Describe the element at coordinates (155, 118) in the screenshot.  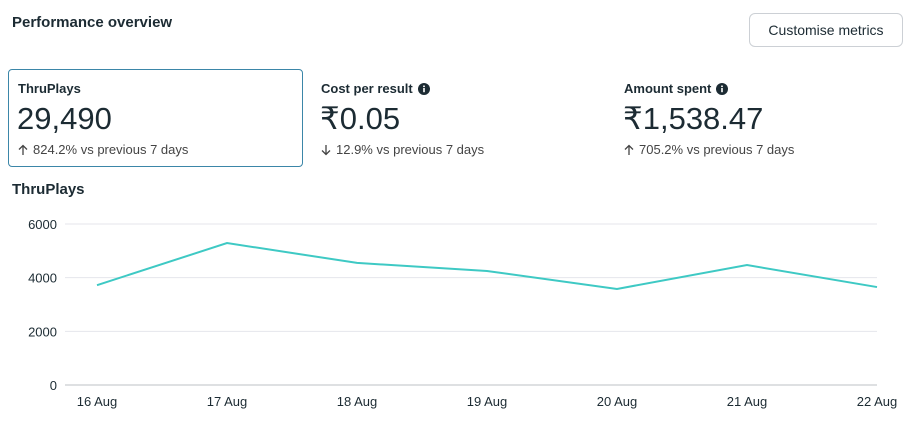
I see `metric-card: ThruPlays 29,490 824.2% vs previous 7 days` at that location.